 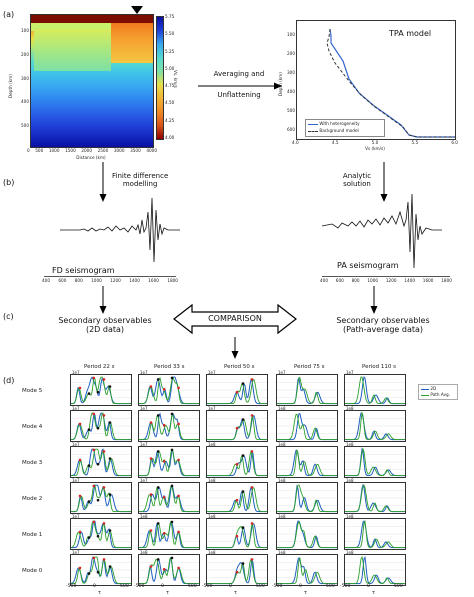 I want to click on x-tick: 6.0, so click(x=454, y=142).